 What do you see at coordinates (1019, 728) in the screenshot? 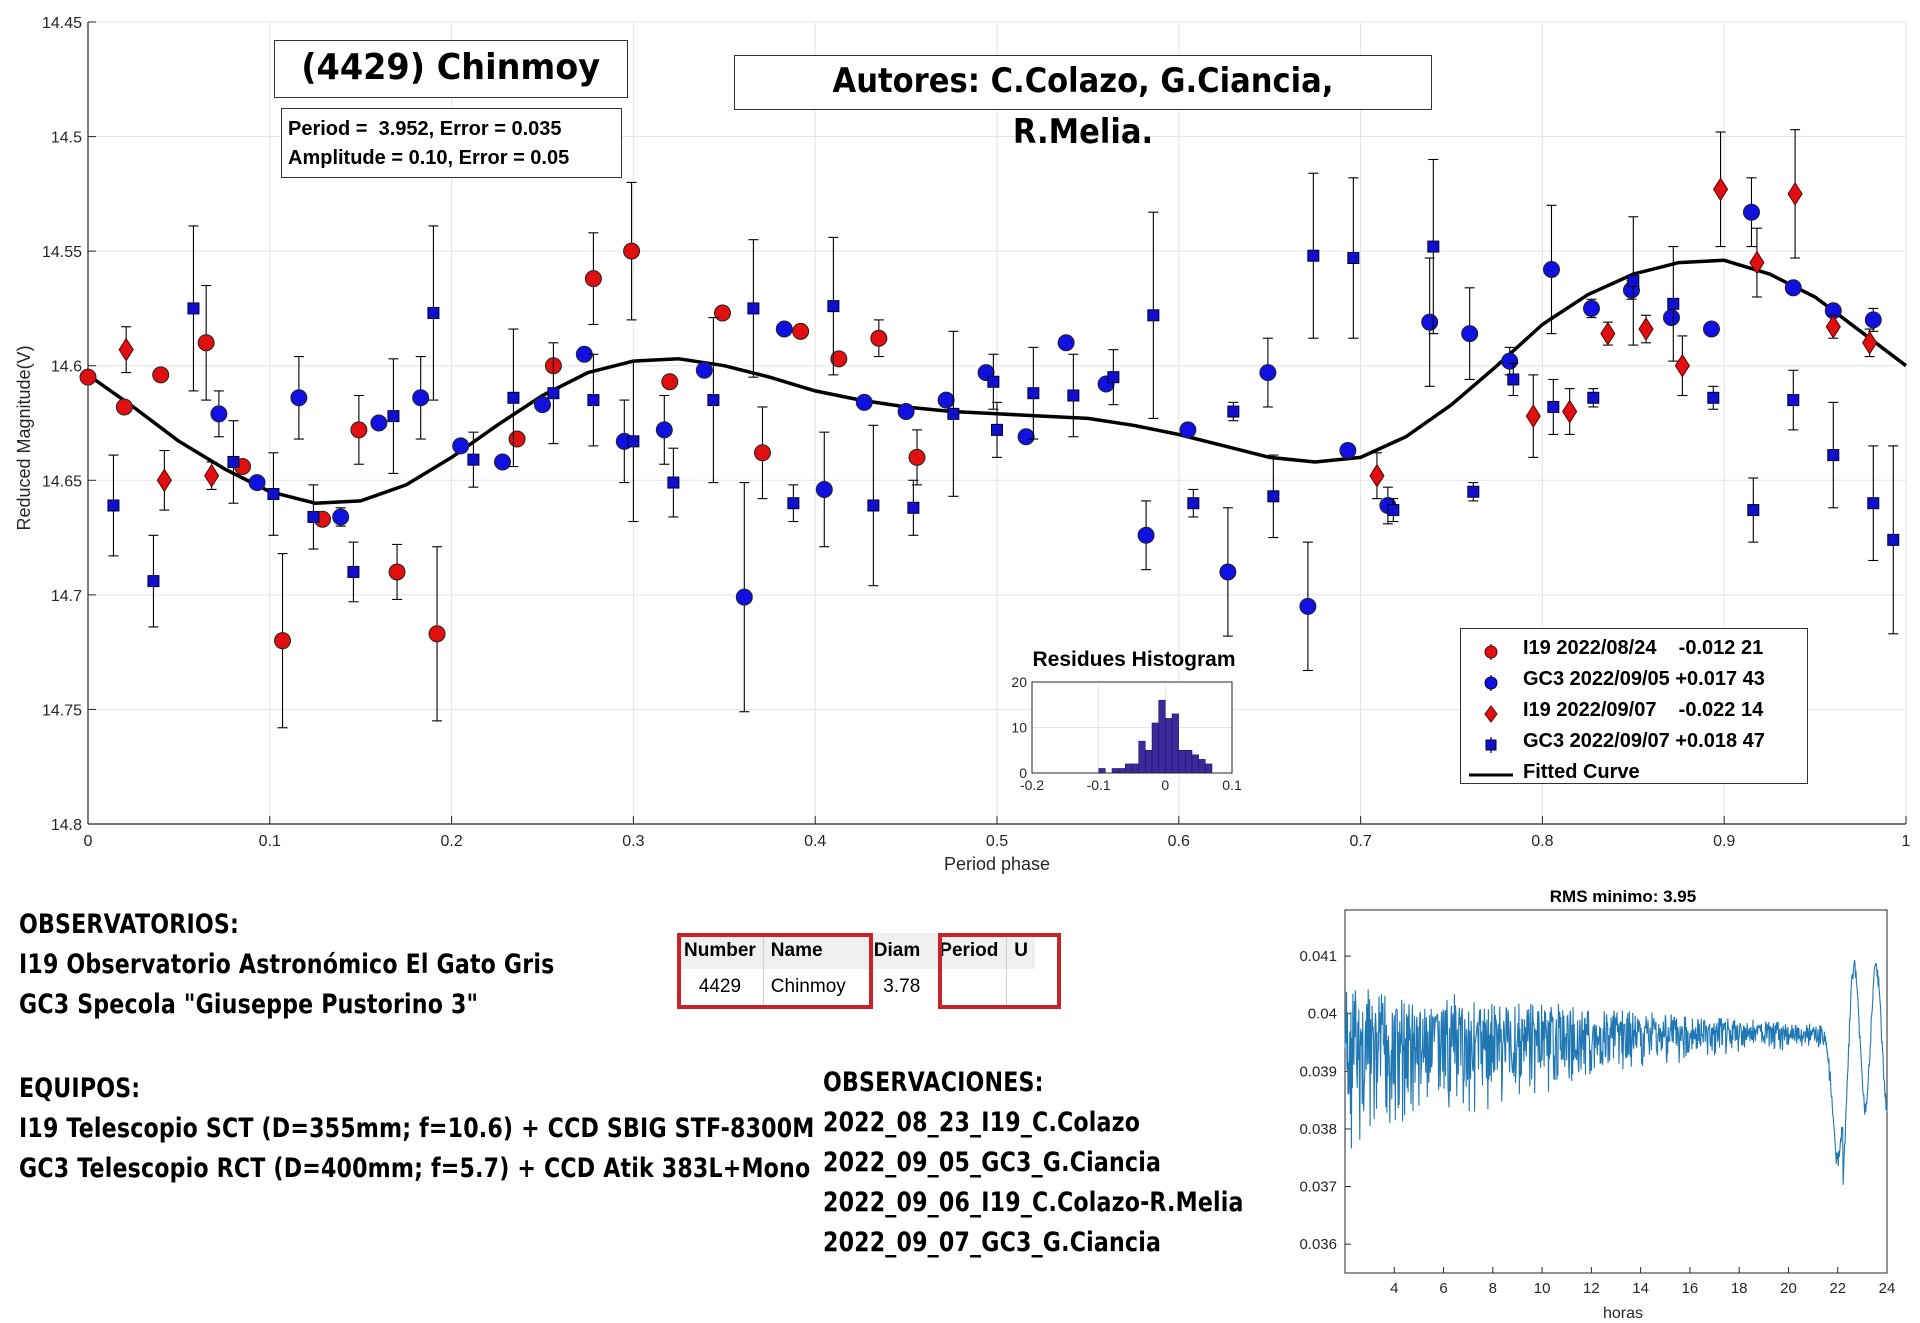
I see `hist-y-tick-label: 10` at bounding box center [1019, 728].